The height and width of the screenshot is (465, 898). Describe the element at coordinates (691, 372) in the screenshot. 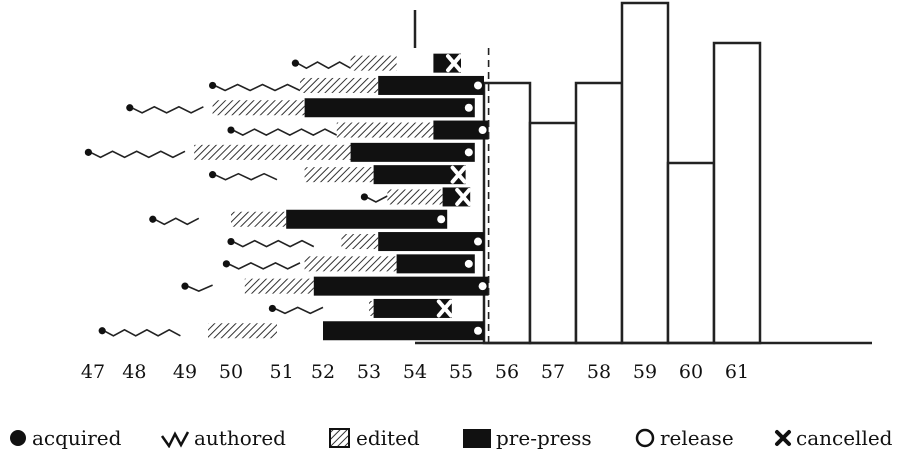

I see `x-tick-label: 60` at that location.